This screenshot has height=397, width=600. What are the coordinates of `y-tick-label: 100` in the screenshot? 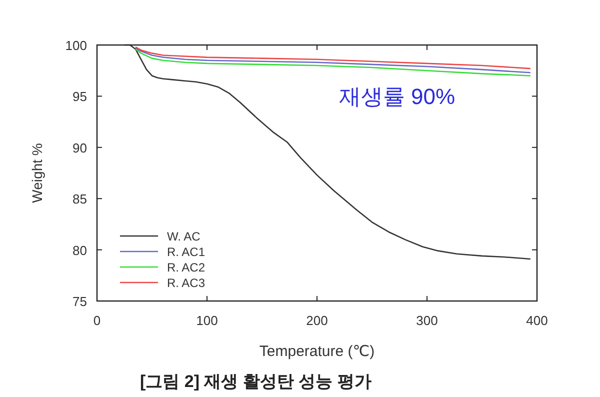 It's located at (76, 45).